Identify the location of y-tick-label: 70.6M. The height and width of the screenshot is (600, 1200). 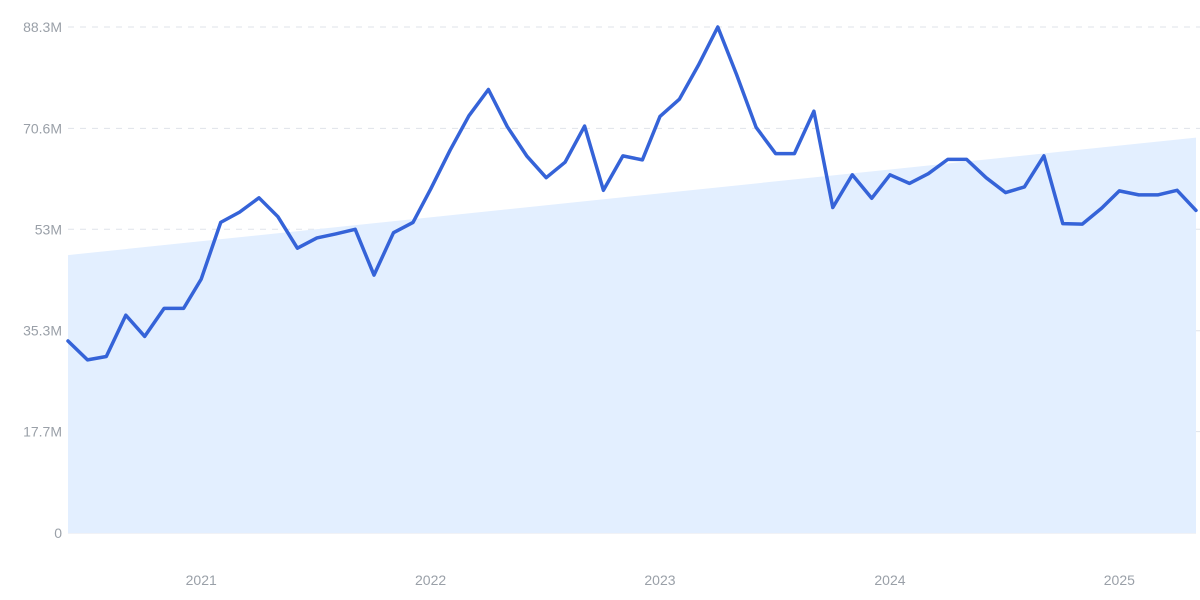
(42, 128).